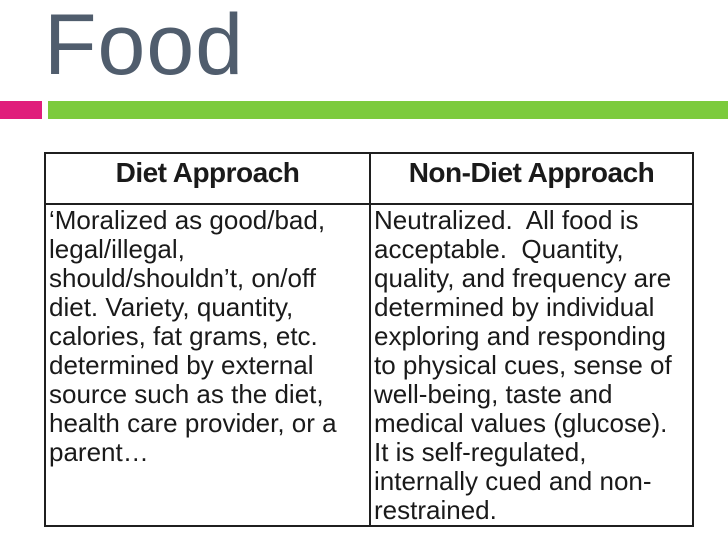 The image size is (728, 546). I want to click on accent-bar-green, so click(388, 110).